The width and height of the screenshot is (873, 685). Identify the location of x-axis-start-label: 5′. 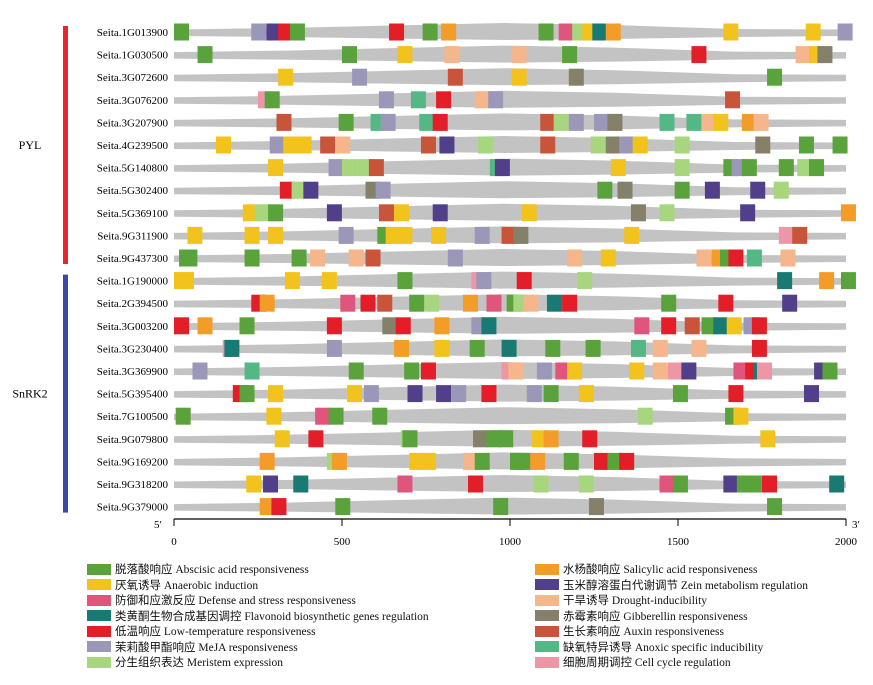
(158, 525).